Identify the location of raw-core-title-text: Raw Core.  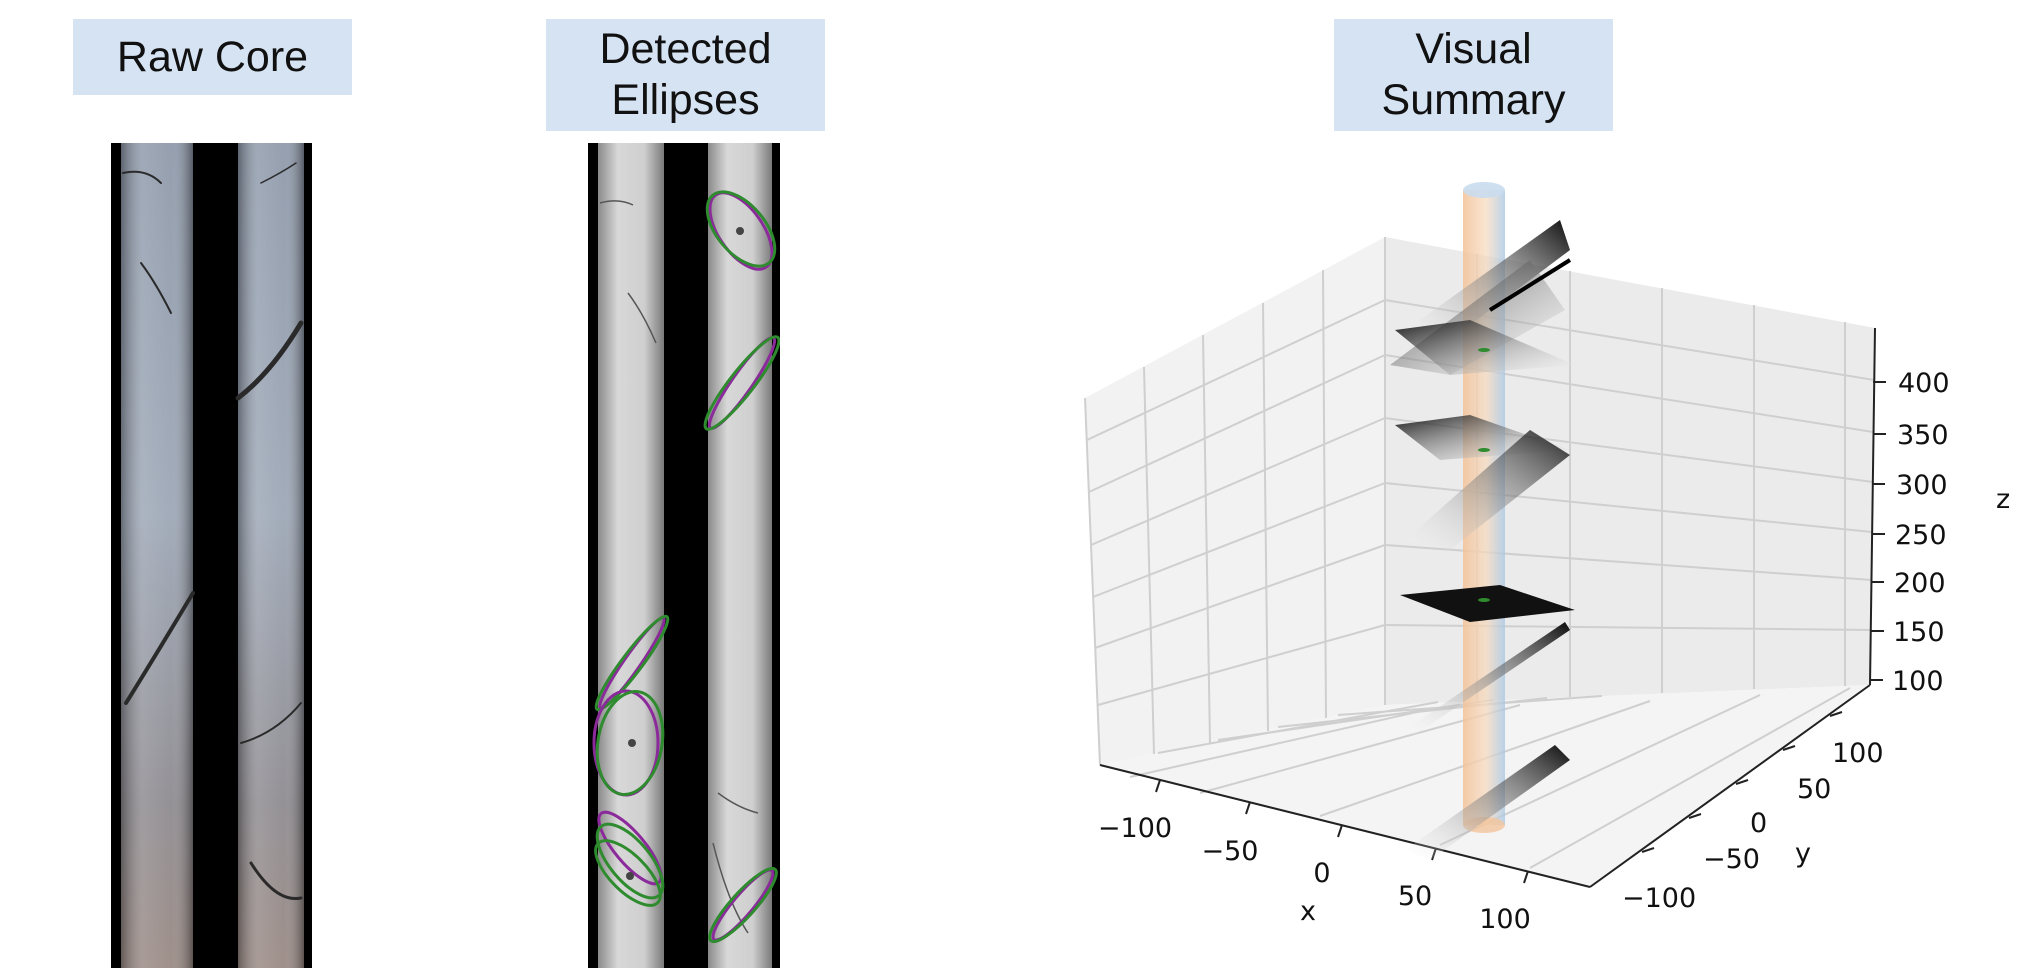
(212, 56).